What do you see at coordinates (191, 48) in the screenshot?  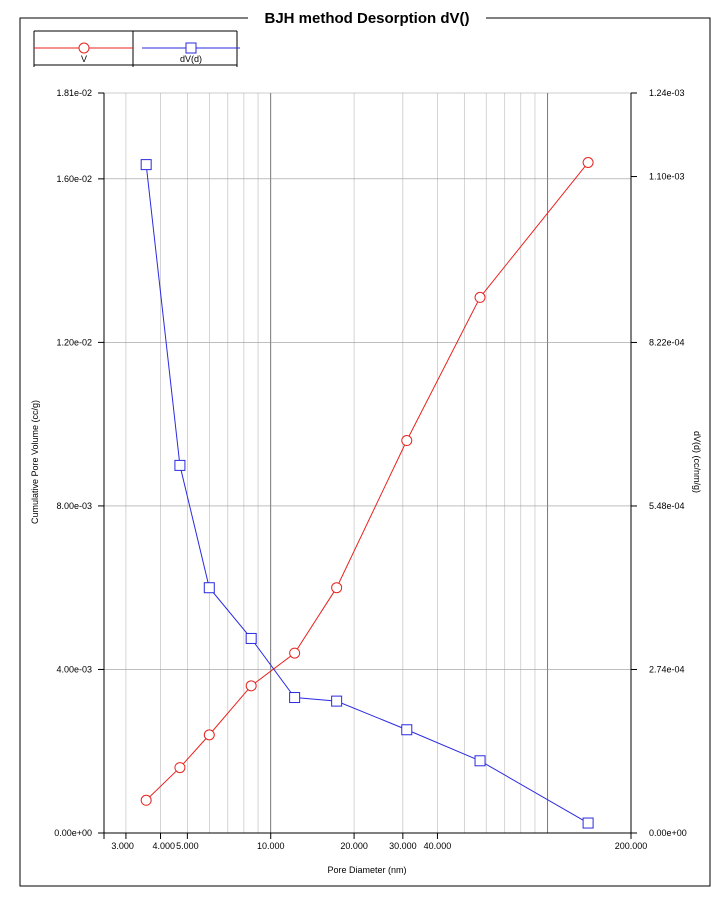 I see `legend-dv-marker` at bounding box center [191, 48].